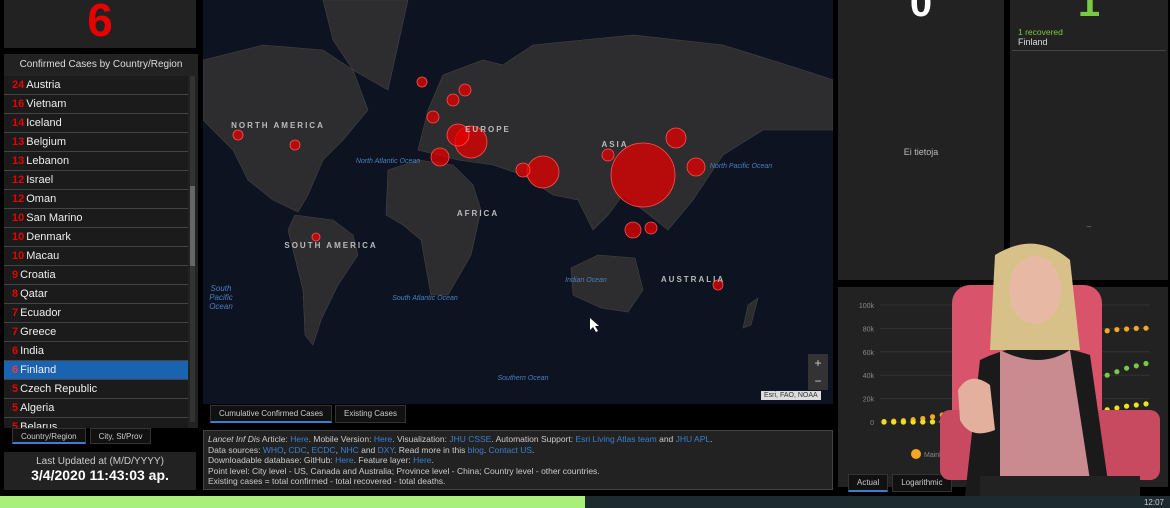 Image resolution: width=1170 pixels, height=508 pixels. Describe the element at coordinates (59, 389) in the screenshot. I see `country-name: Czech Republic` at that location.